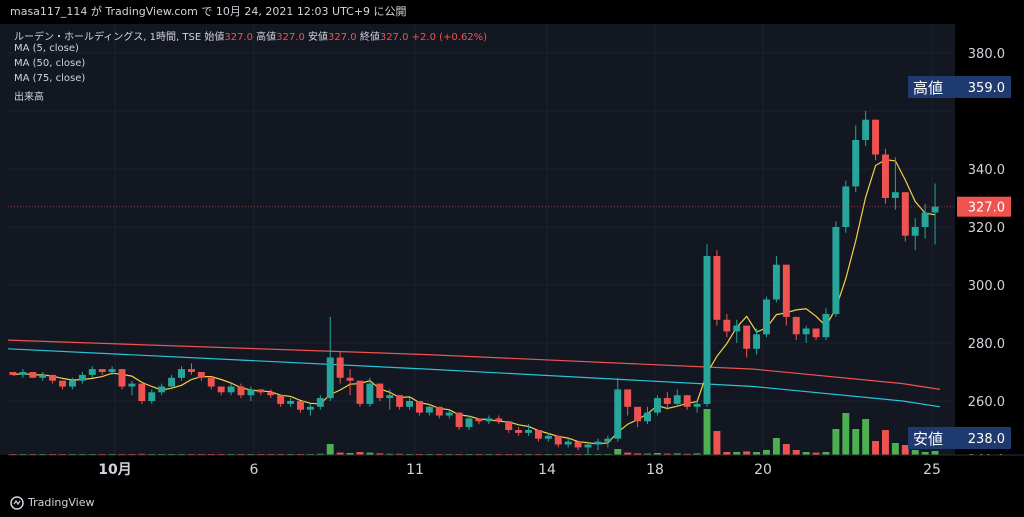 This screenshot has width=1024, height=517. I want to click on legend-ma5: MA (5, close), so click(46, 48).